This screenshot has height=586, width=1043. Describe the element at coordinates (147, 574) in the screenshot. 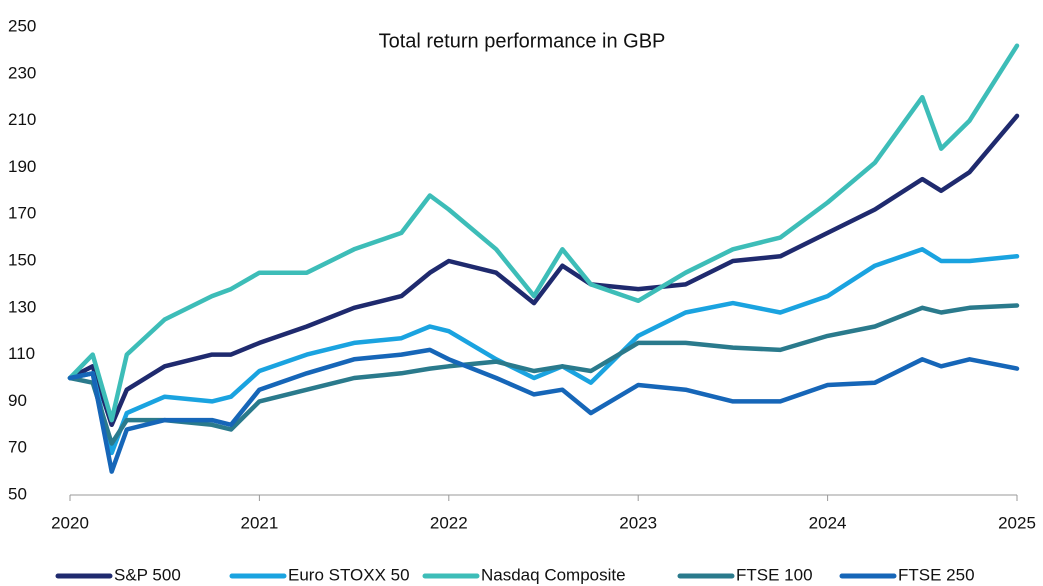

I see `legend-label: S&P 500` at that location.